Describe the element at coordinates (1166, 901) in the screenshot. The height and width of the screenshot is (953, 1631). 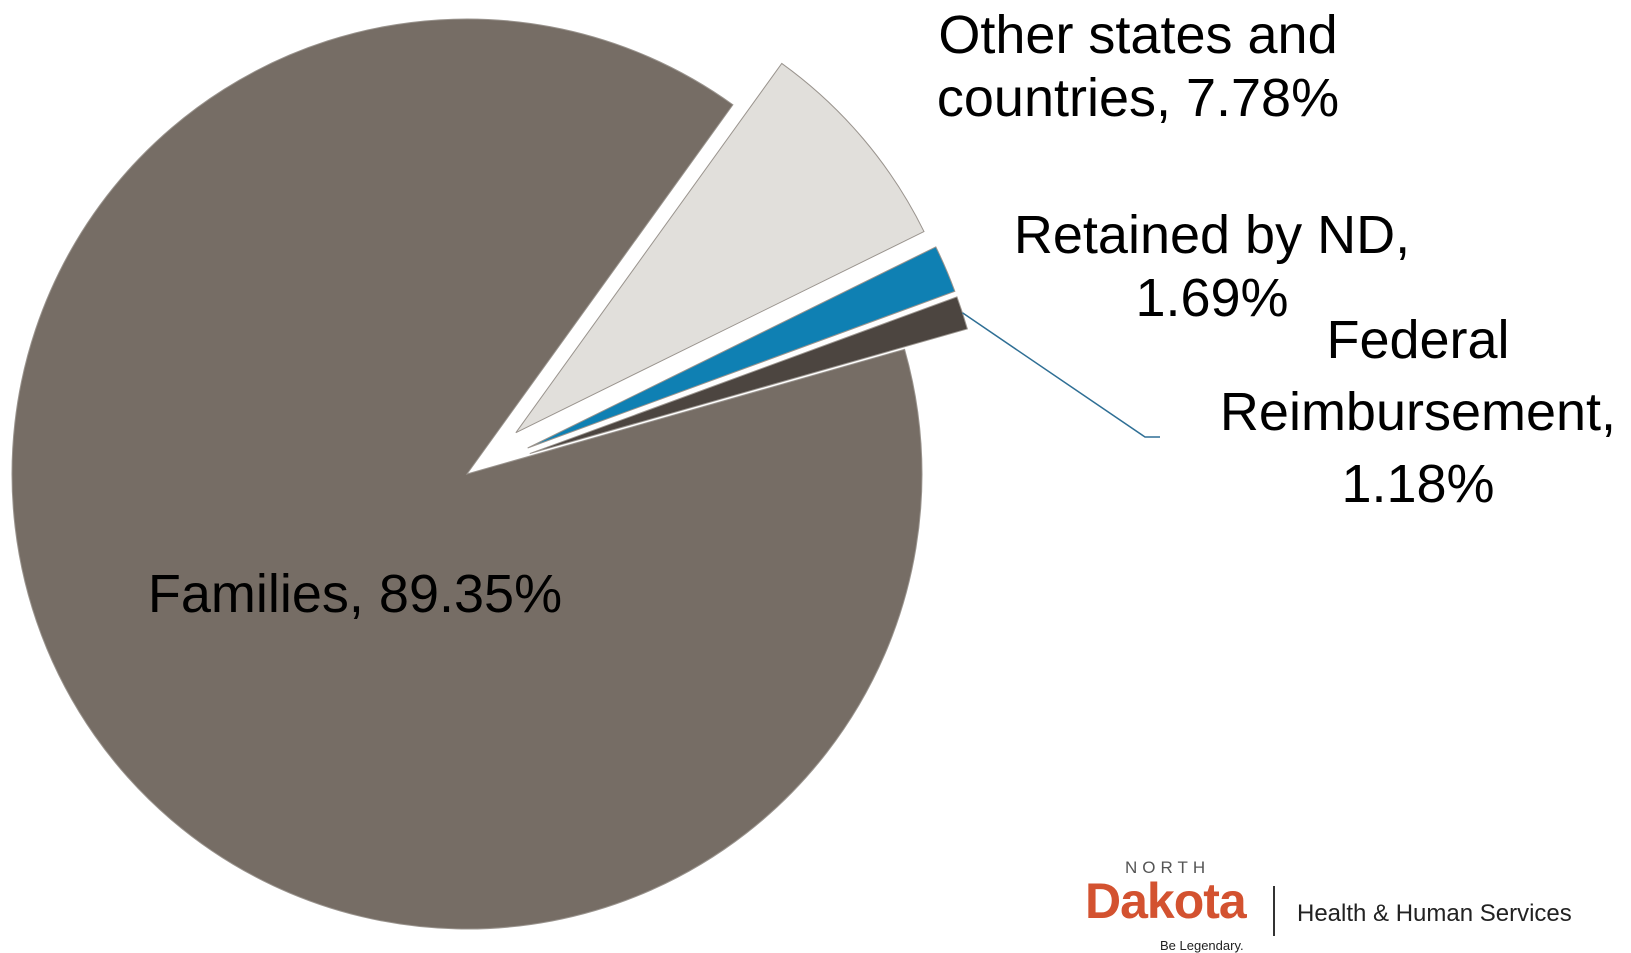
I see `logo-dakota-text: Dakota` at that location.